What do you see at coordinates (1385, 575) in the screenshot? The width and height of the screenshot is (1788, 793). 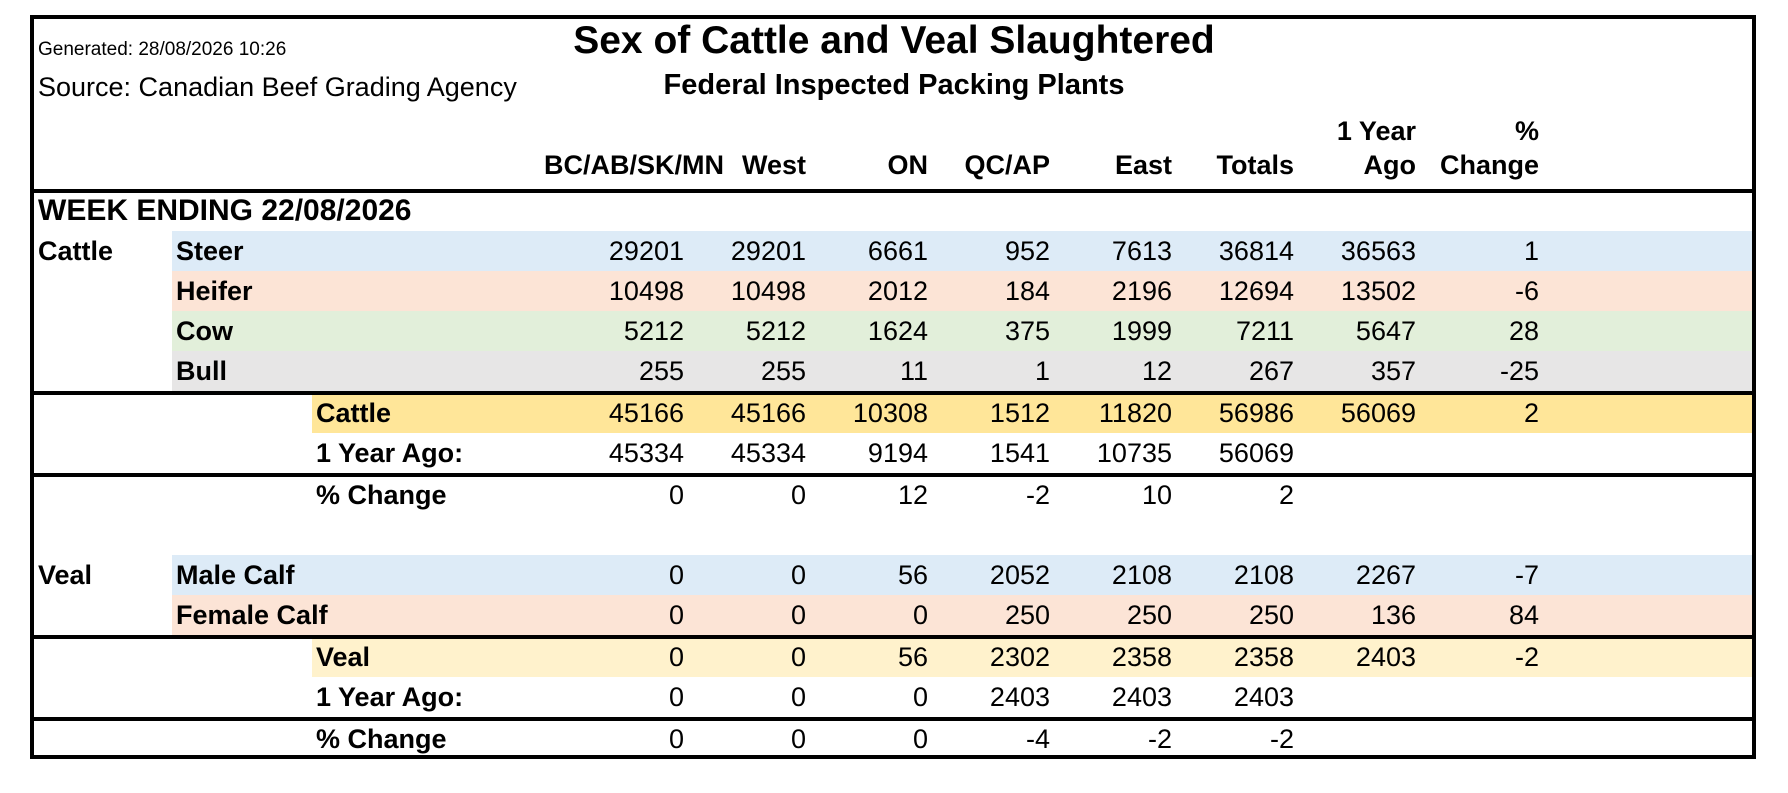 I see `value-cell: 2267` at bounding box center [1385, 575].